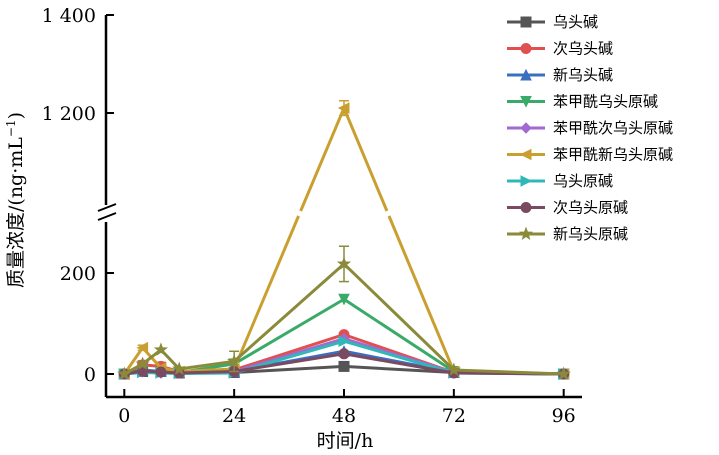 The width and height of the screenshot is (719, 455). What do you see at coordinates (564, 416) in the screenshot?
I see `x-tick-label: 96` at bounding box center [564, 416].